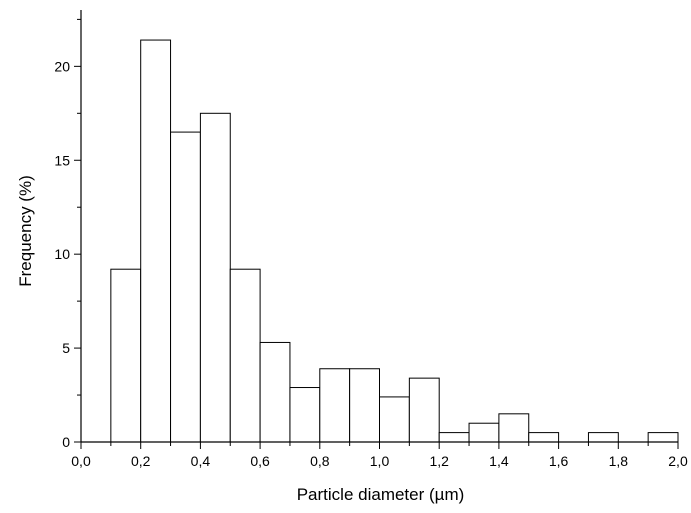  What do you see at coordinates (439, 461) in the screenshot?
I see `x-tick-label: 1,2` at bounding box center [439, 461].